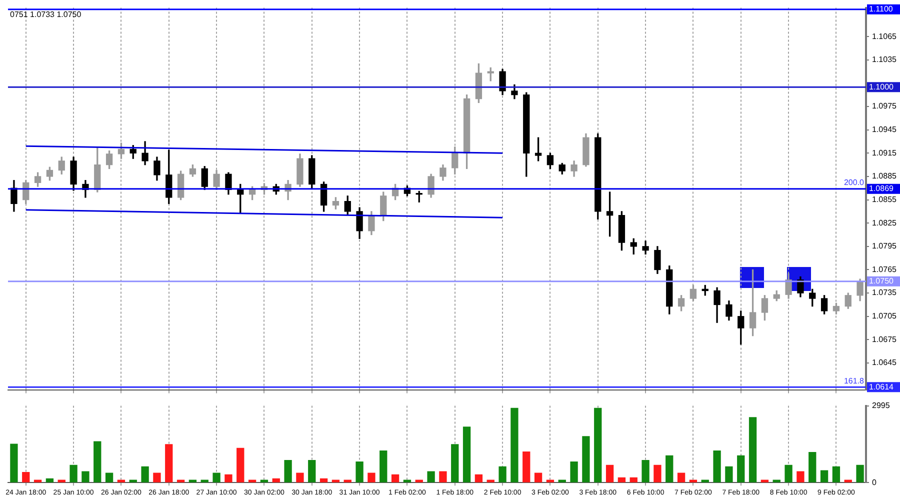  Describe the element at coordinates (46, 15) in the screenshot. I see `annotation: 0751 1.0733 1.0750` at that location.